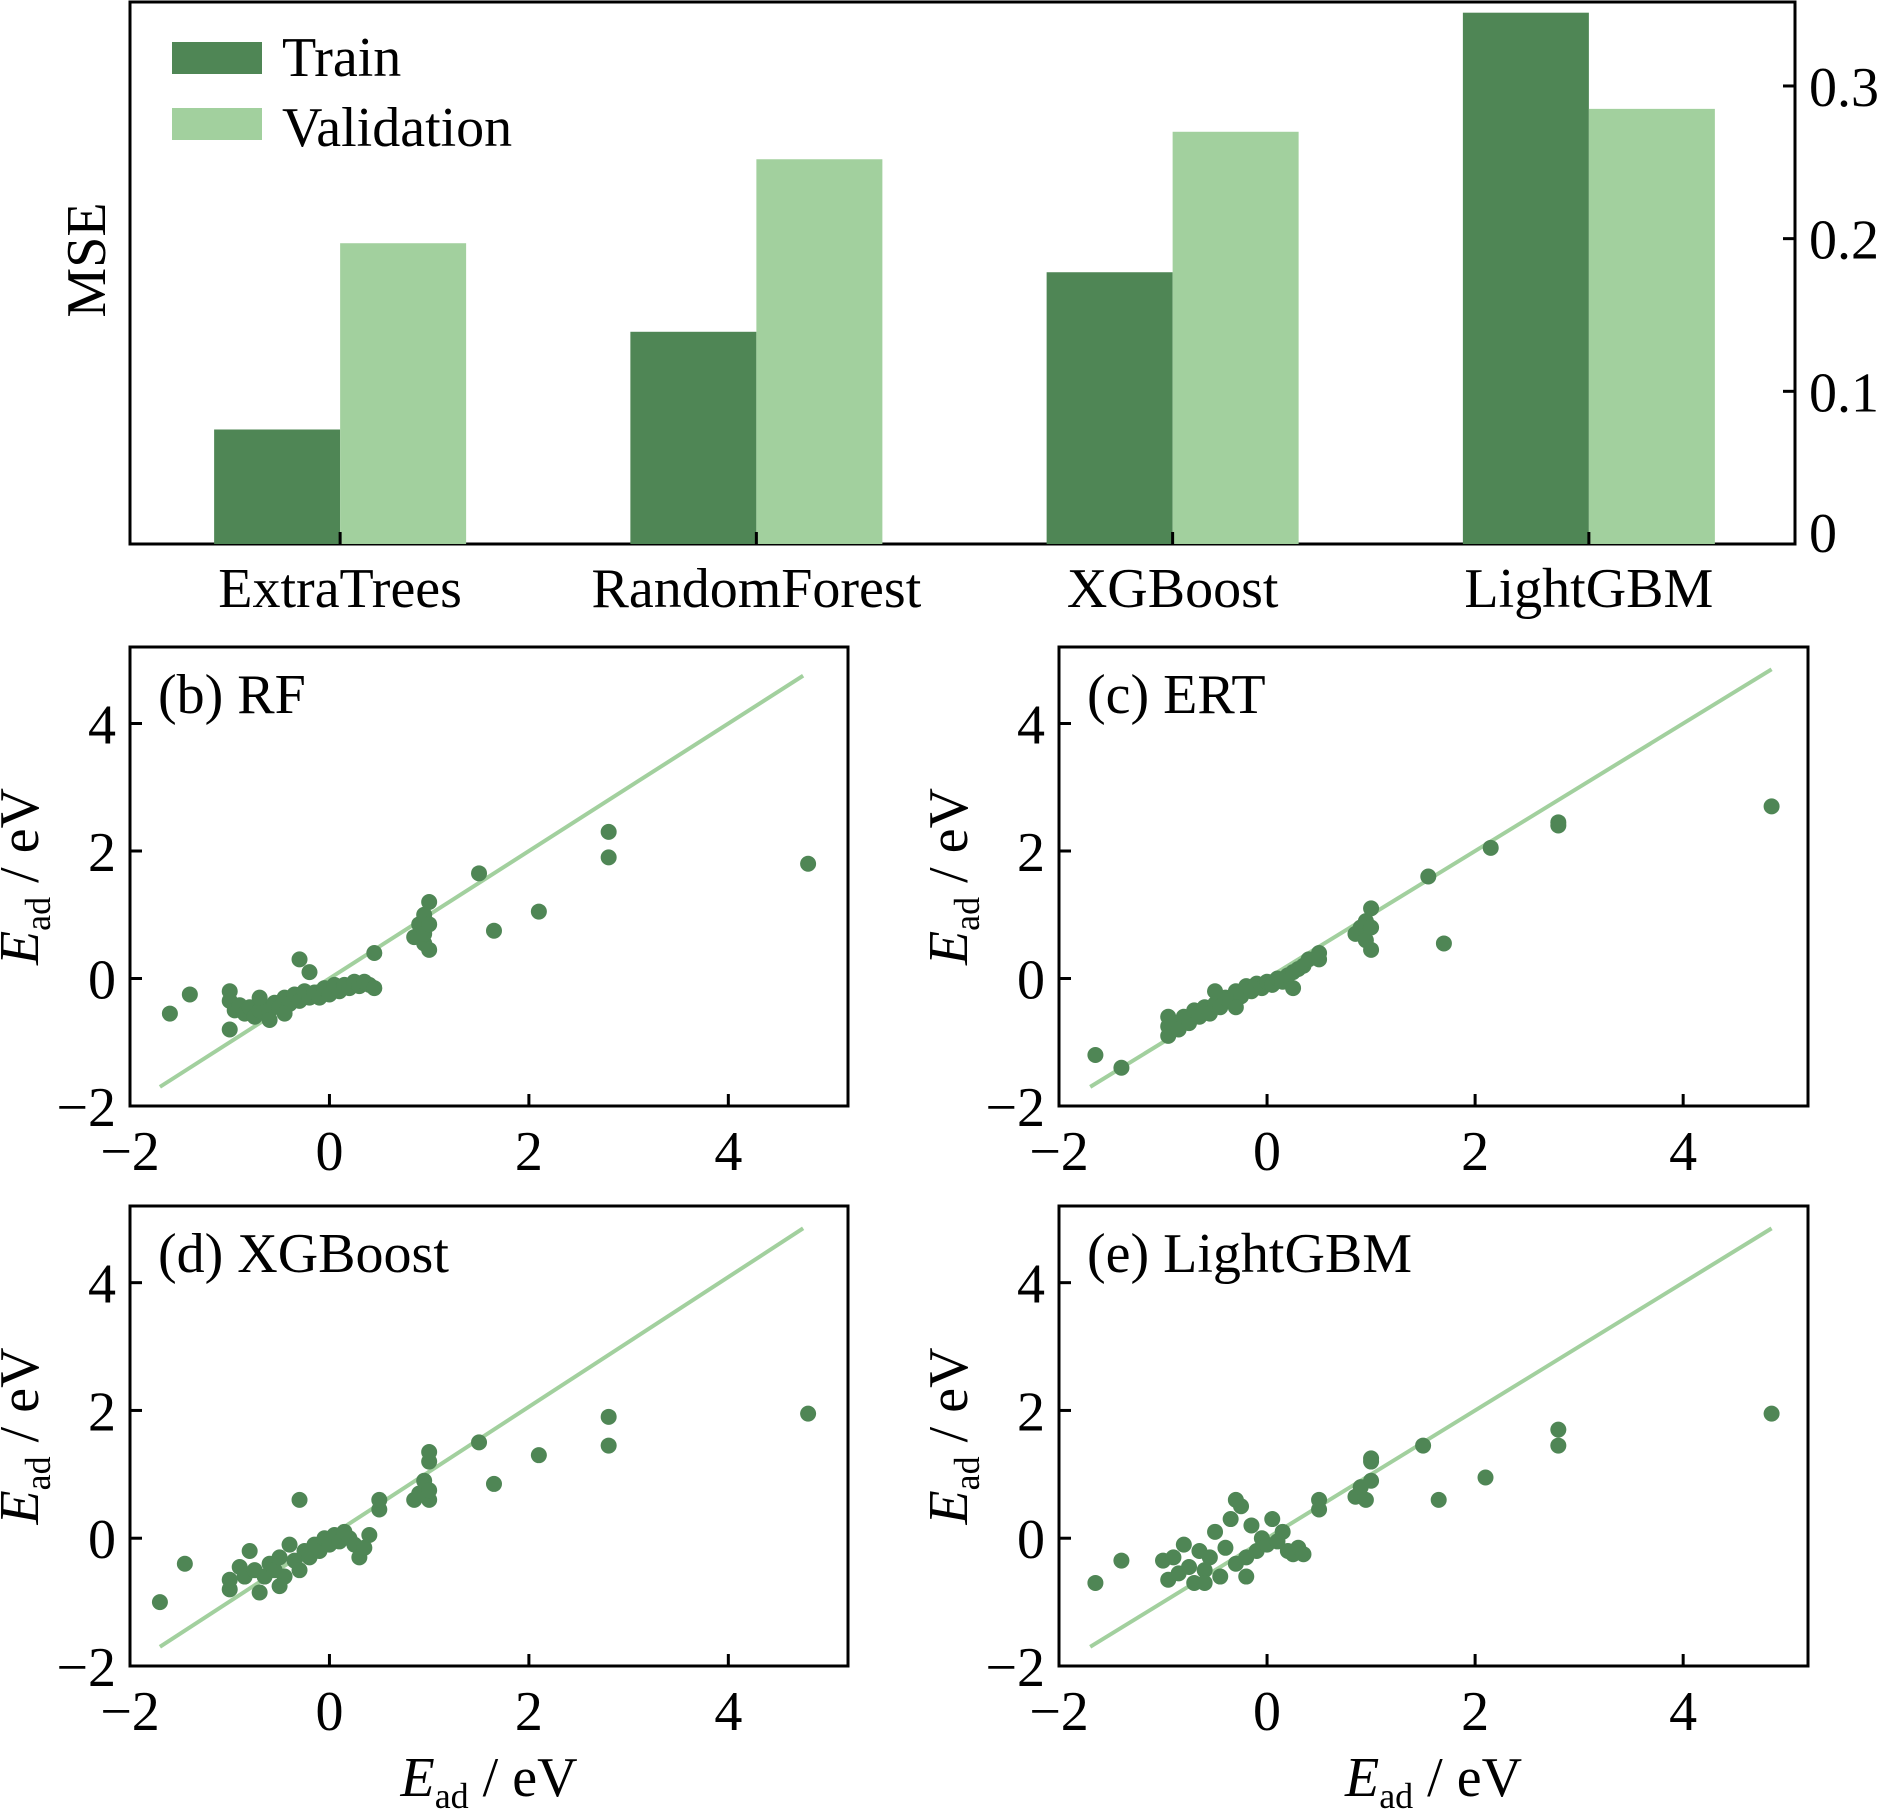 The width and height of the screenshot is (1893, 1817). I want to click on scatter-panel-rf: −2 0 2 4 −2 0 2 4 (b) RF Ead / eV, so click(425, 914).